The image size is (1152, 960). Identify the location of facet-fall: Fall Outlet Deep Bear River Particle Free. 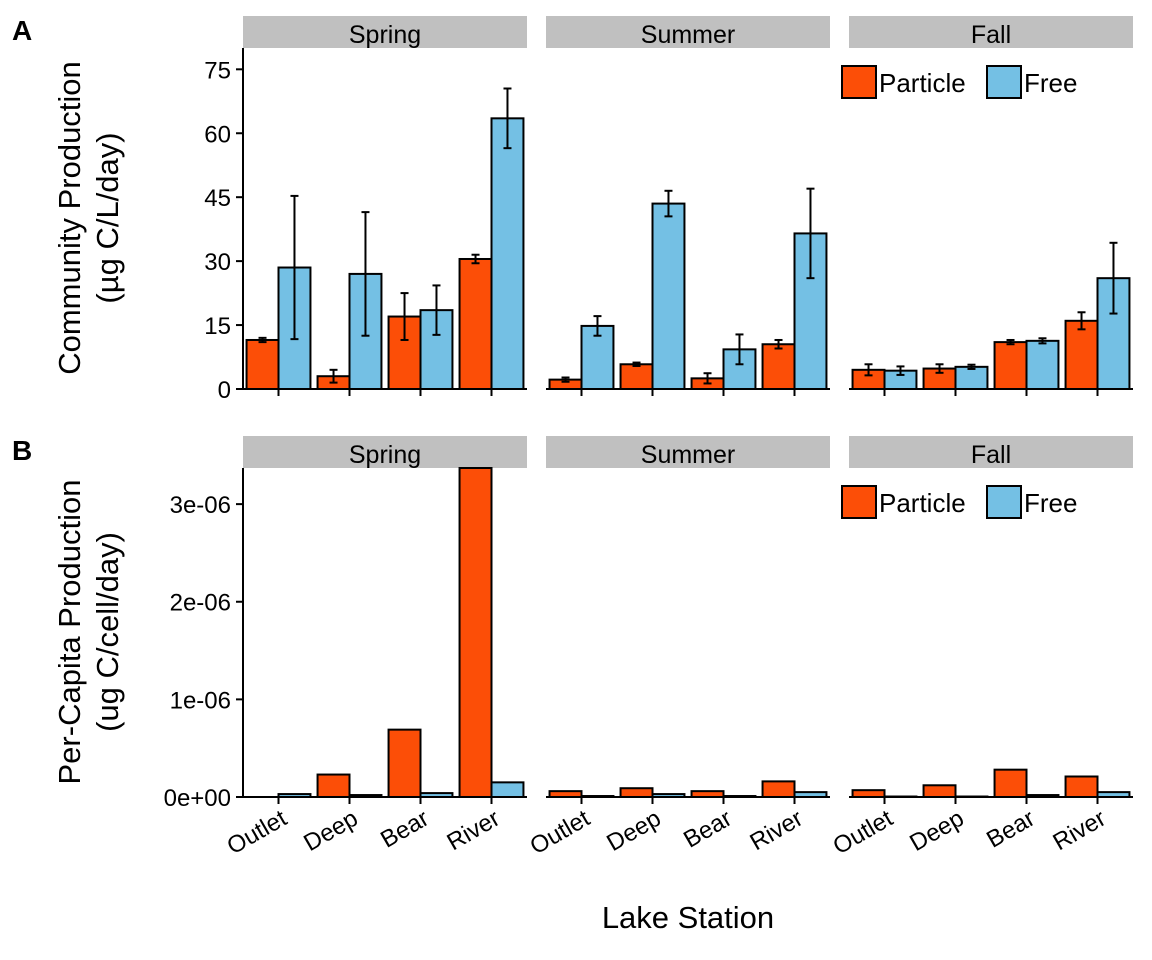
(981, 648).